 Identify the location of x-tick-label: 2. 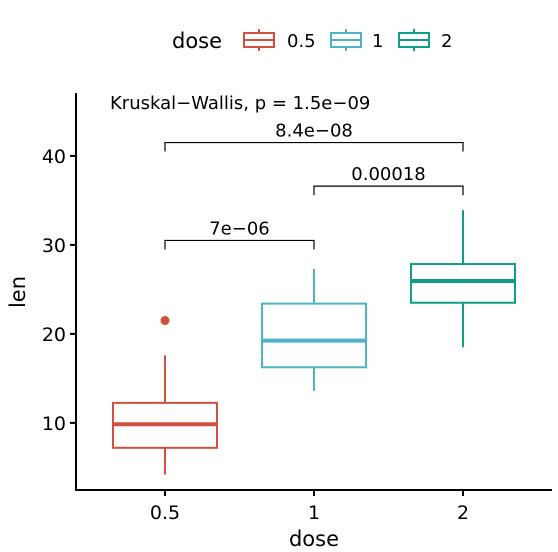
(463, 513).